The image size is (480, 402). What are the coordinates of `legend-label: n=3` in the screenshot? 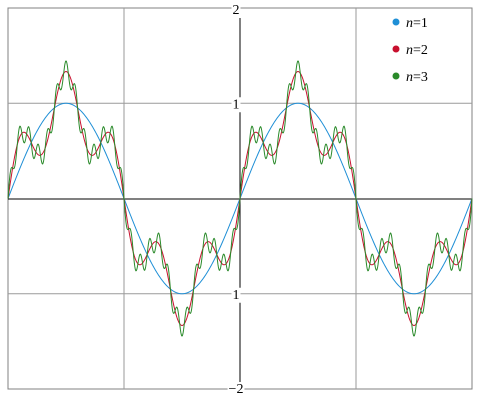 It's located at (417, 77).